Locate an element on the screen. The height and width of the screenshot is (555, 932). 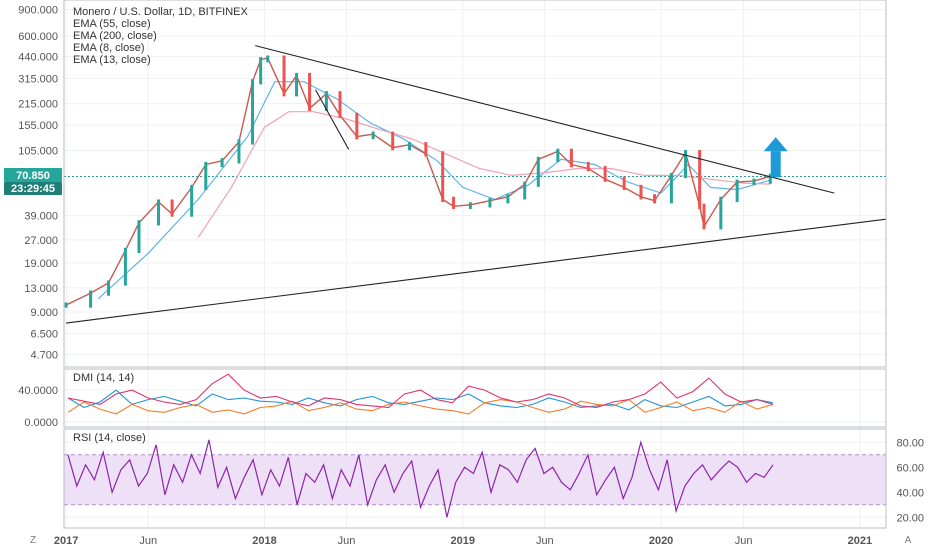
auto-scale-left-button: Z is located at coordinates (33, 540).